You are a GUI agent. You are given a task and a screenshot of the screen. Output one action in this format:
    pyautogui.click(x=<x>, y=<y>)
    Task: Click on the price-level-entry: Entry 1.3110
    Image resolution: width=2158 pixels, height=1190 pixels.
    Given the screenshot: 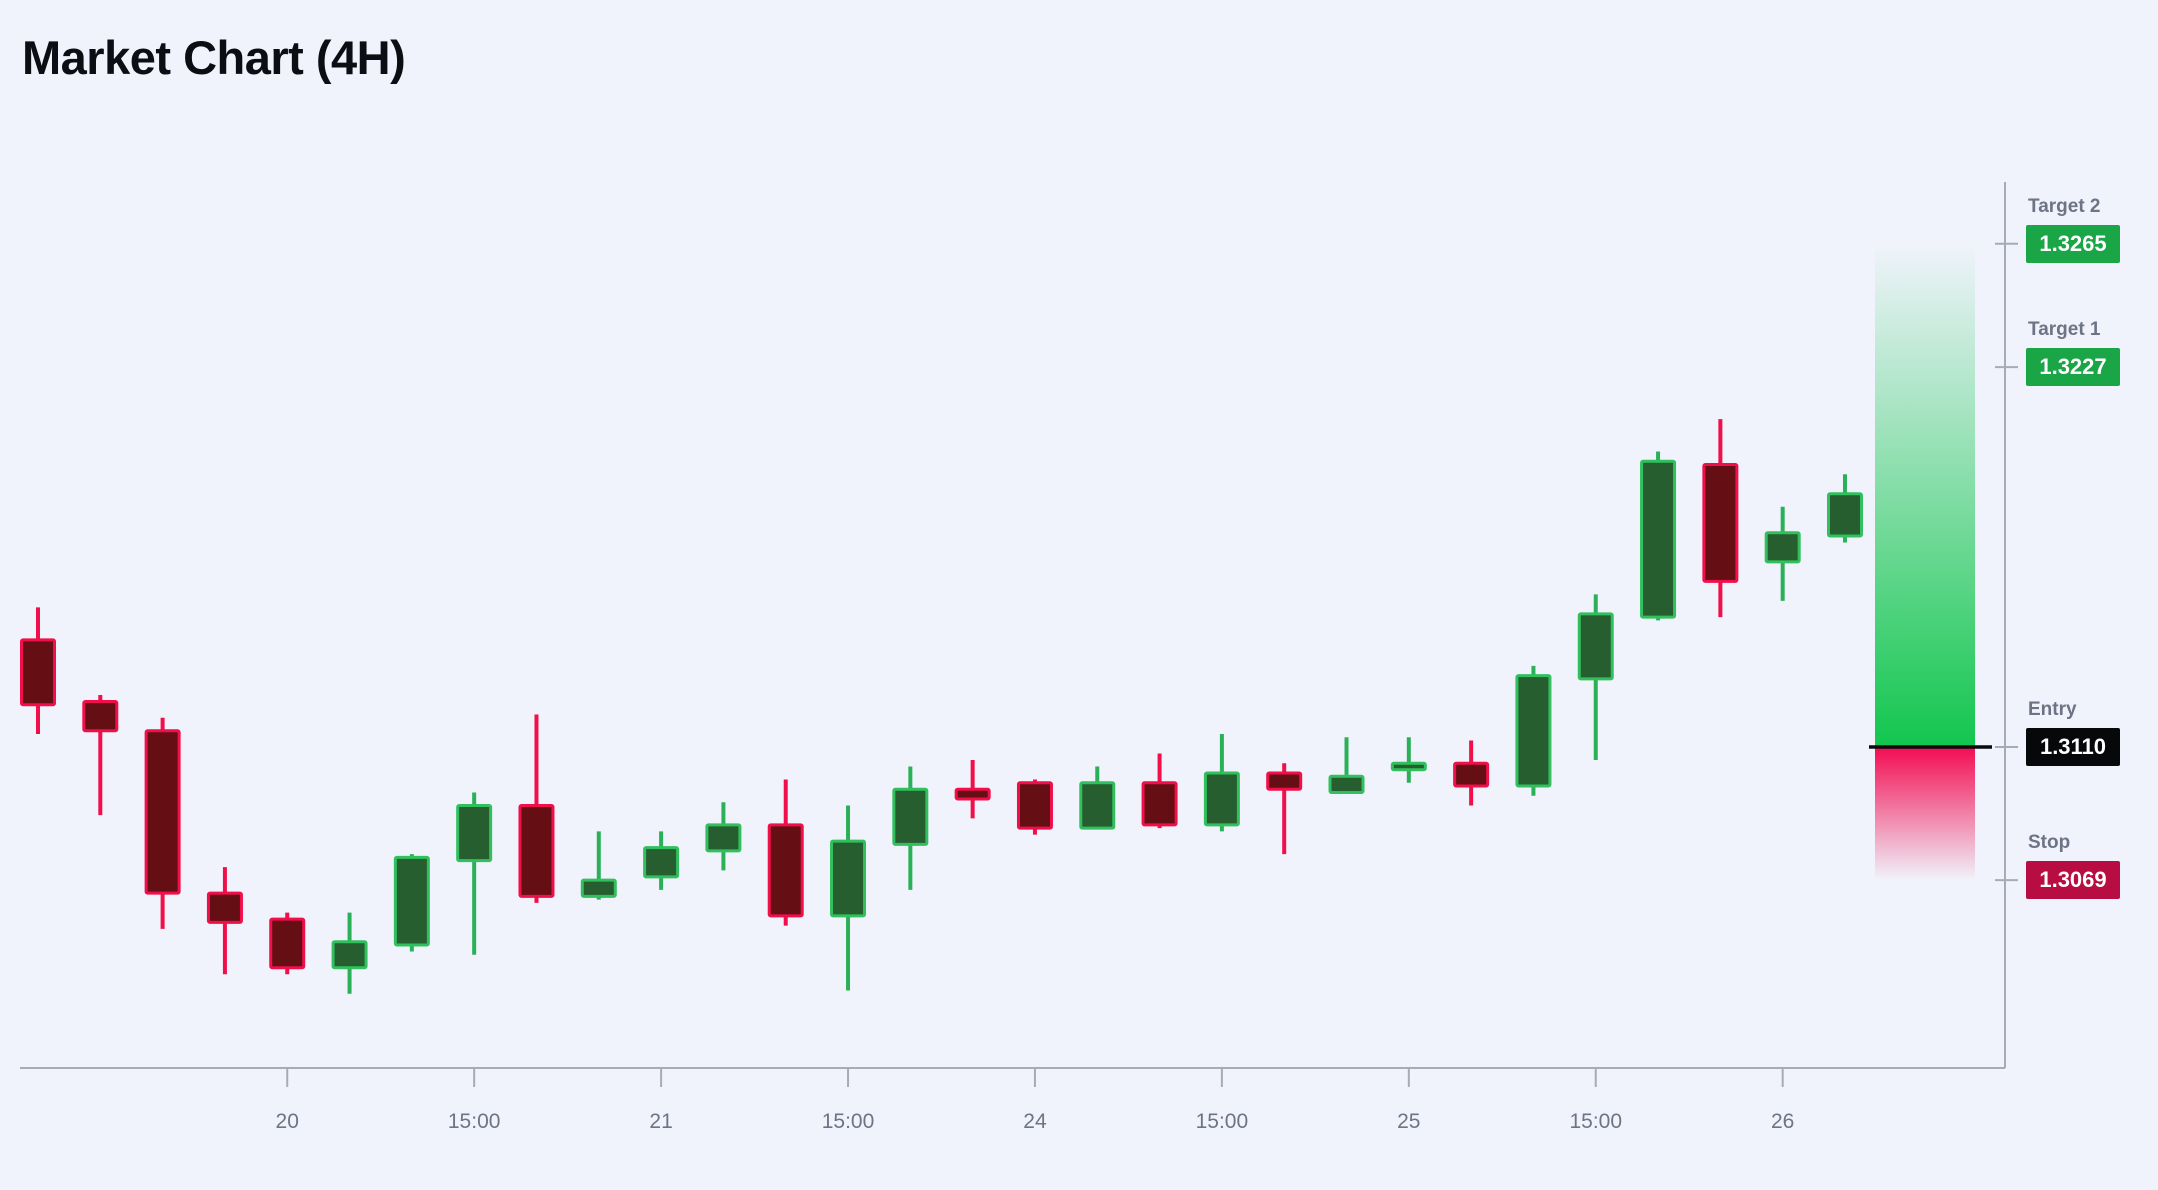 What is the action you would take?
    pyautogui.click(x=2073, y=732)
    